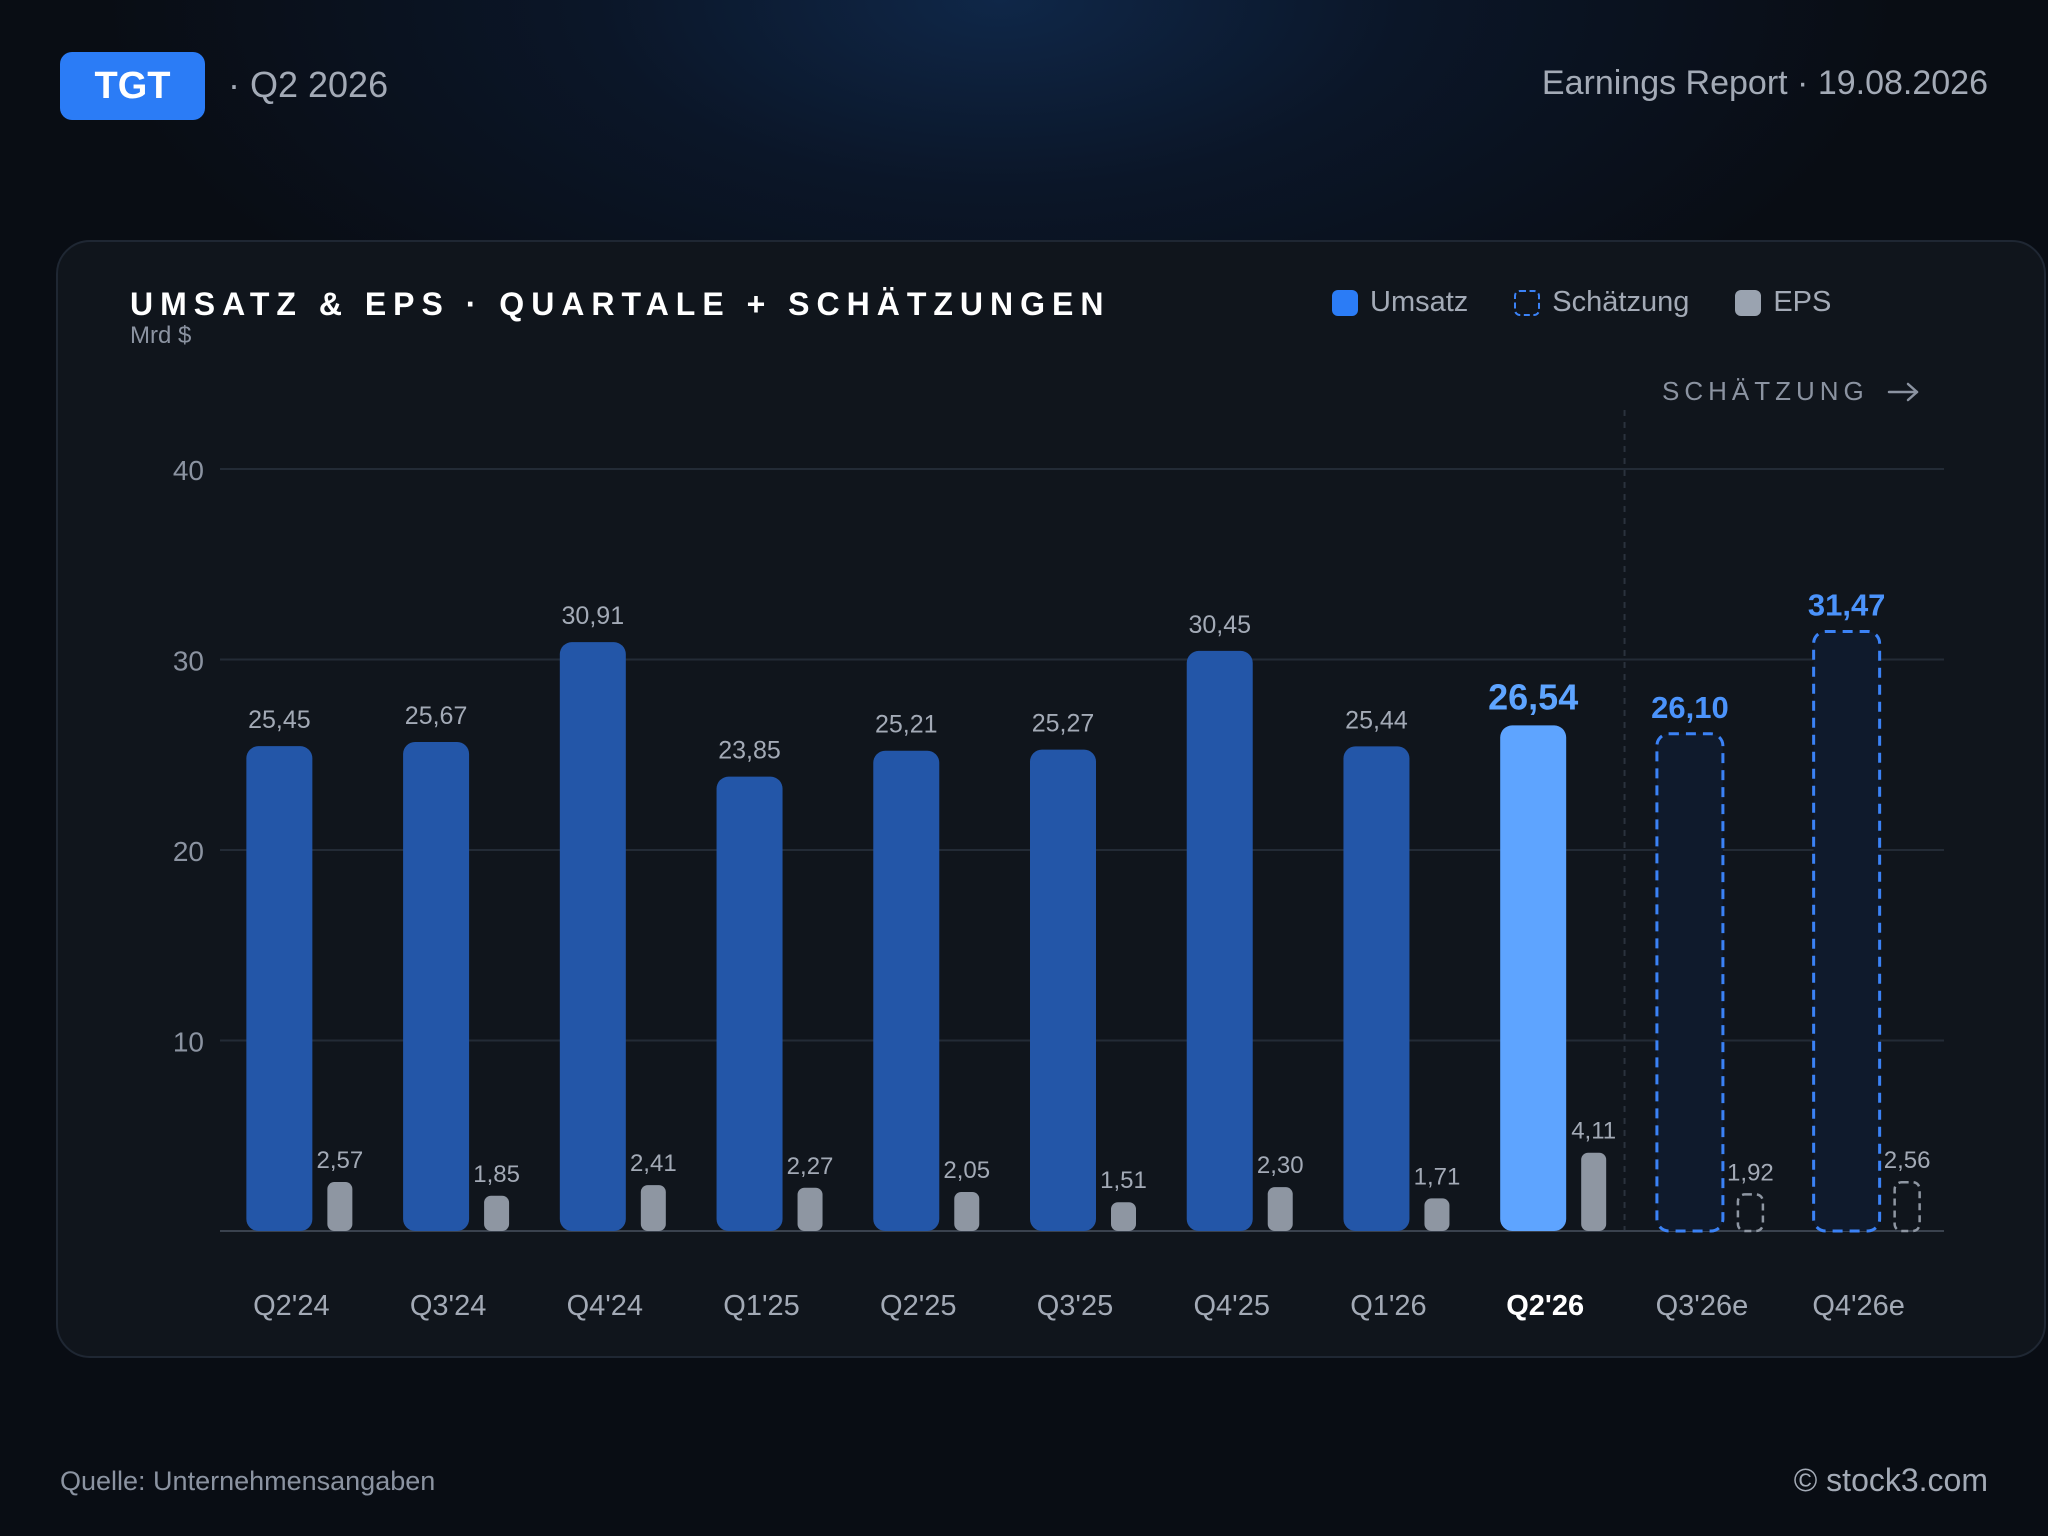 The image size is (2048, 1536). Describe the element at coordinates (1702, 1306) in the screenshot. I see `x-tick-label: Q3'26e` at that location.